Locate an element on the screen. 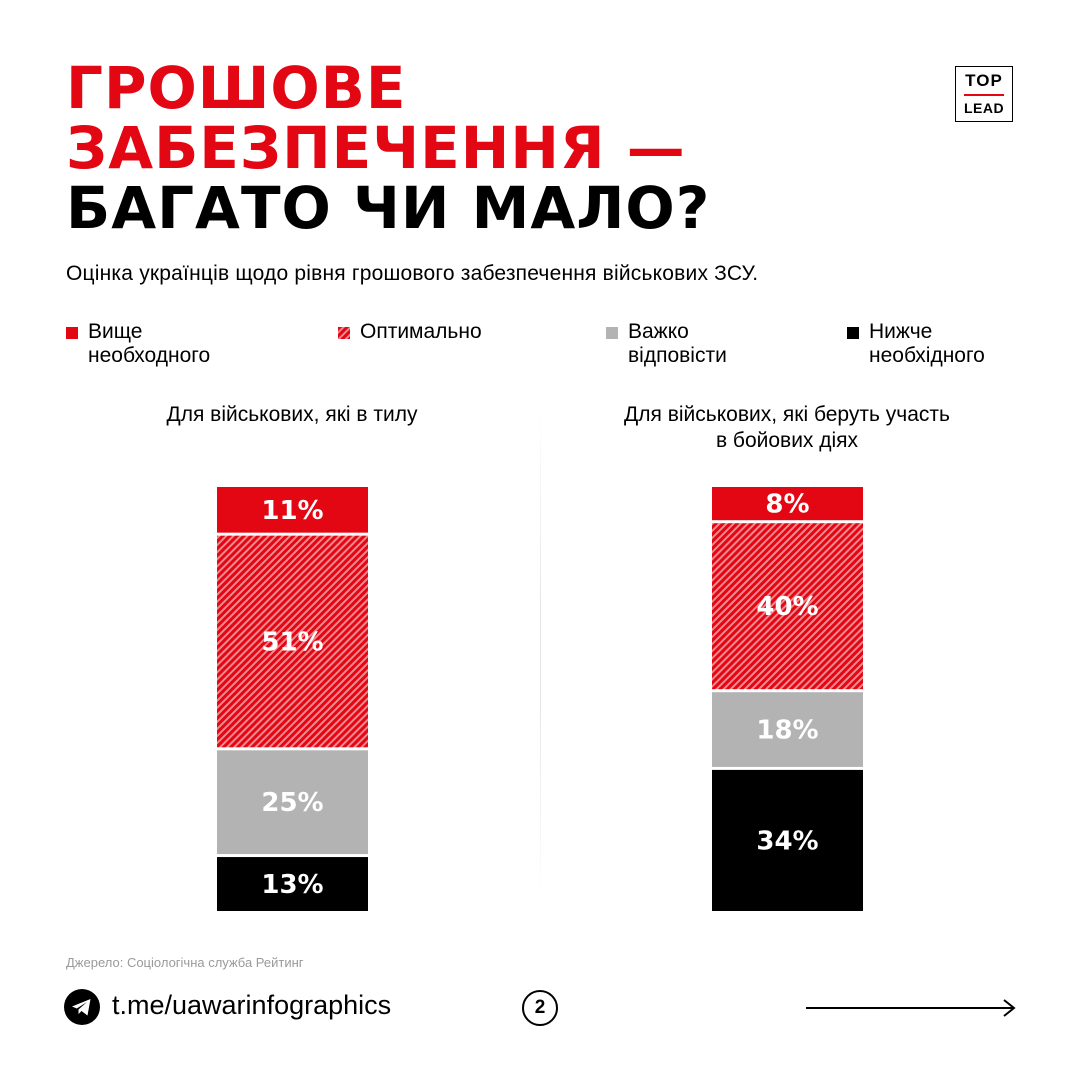 Image resolution: width=1080 pixels, height=1080 pixels. legend-swatch-above is located at coordinates (72, 333).